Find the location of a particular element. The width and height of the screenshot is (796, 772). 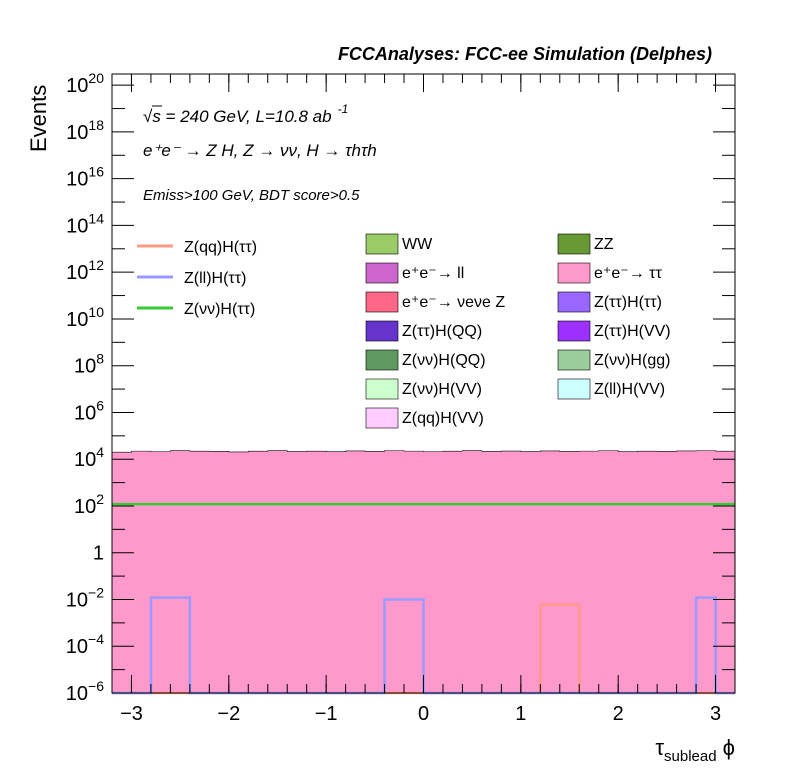

legend-box-label: WW is located at coordinates (417, 244).